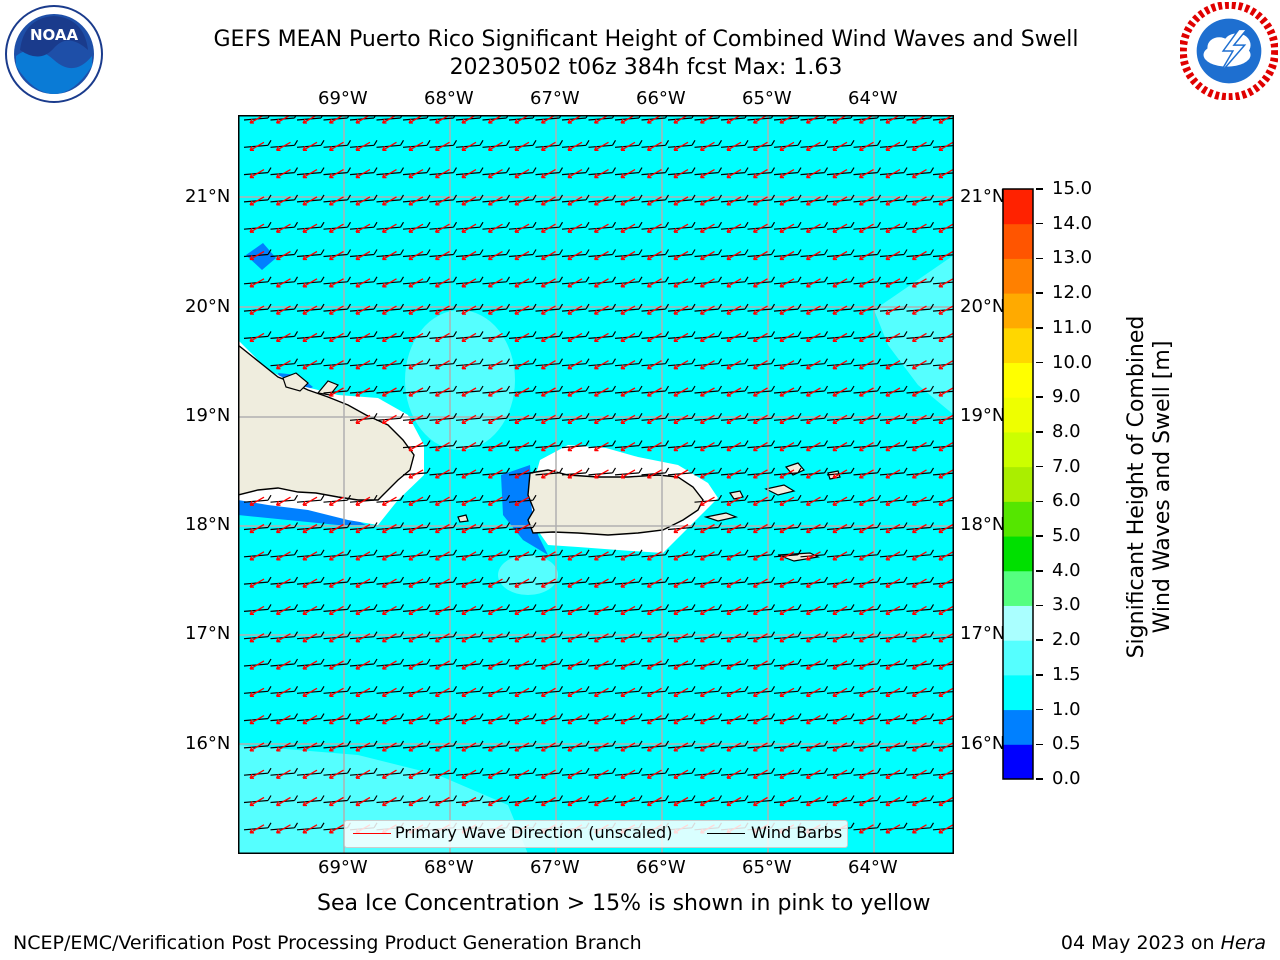 The height and width of the screenshot is (960, 1280). I want to click on colorbar-segment, so click(1018, 692).